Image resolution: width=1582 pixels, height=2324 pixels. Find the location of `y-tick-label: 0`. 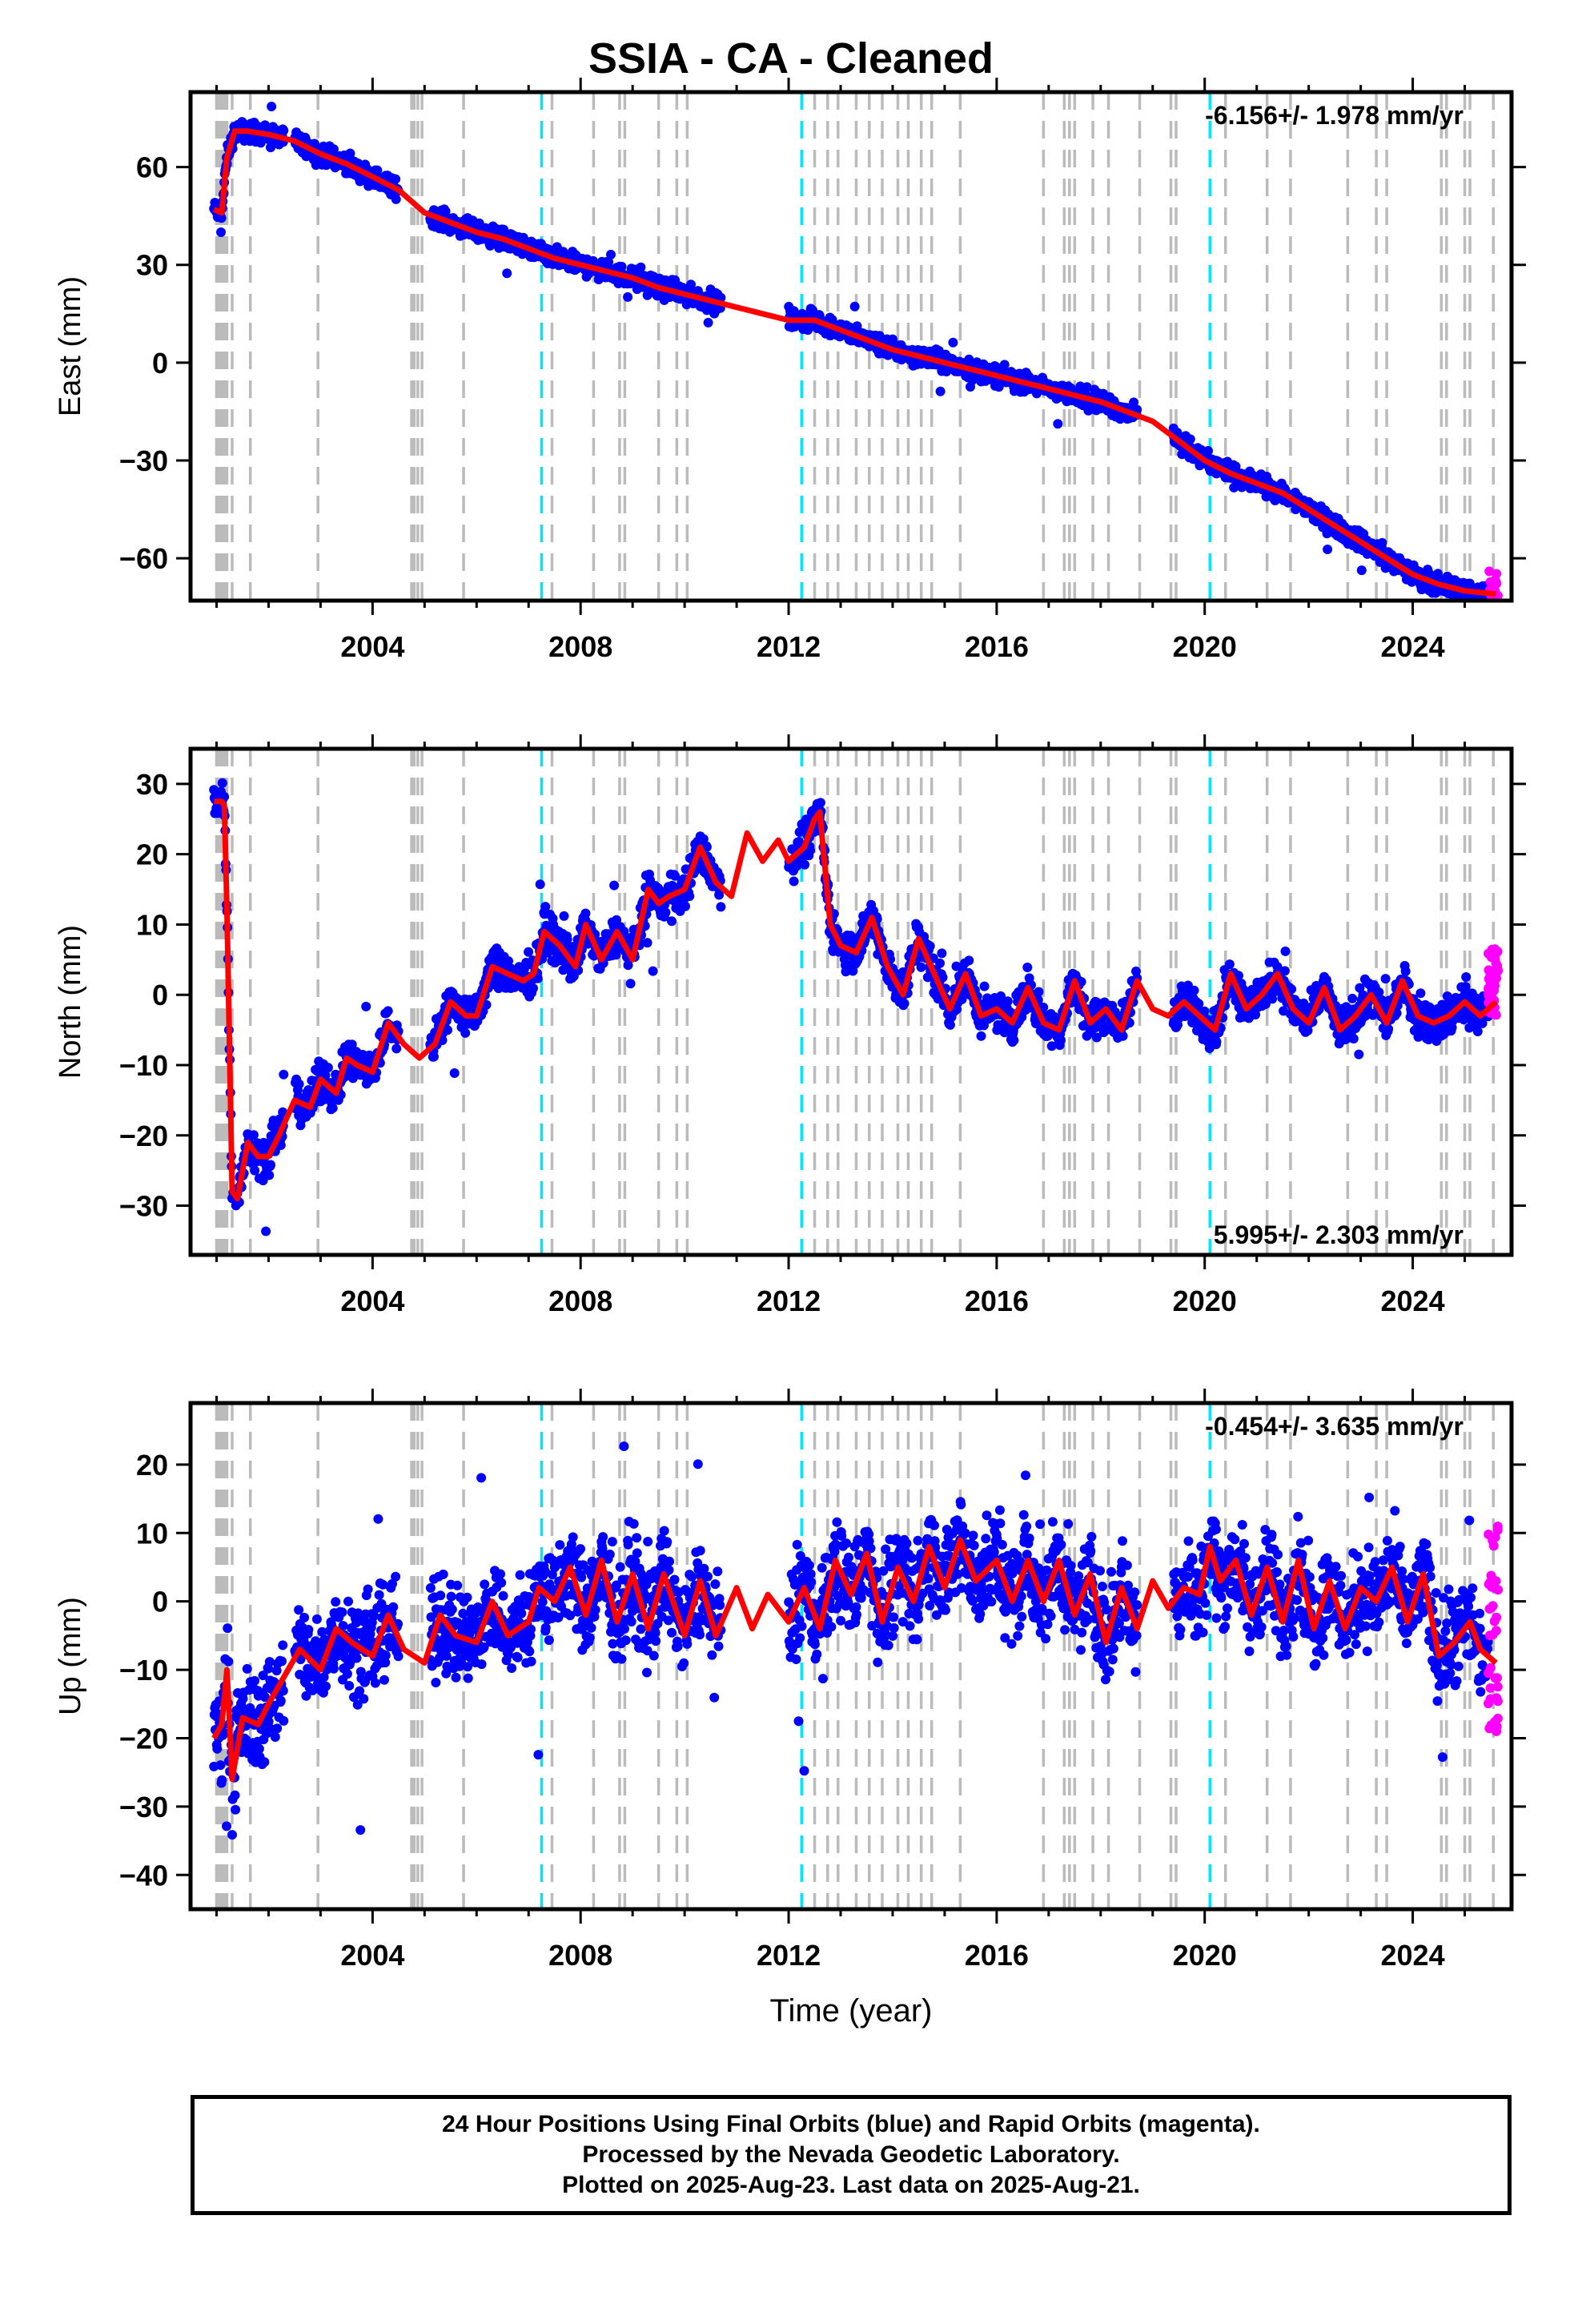

y-tick-label: 0 is located at coordinates (160, 363).